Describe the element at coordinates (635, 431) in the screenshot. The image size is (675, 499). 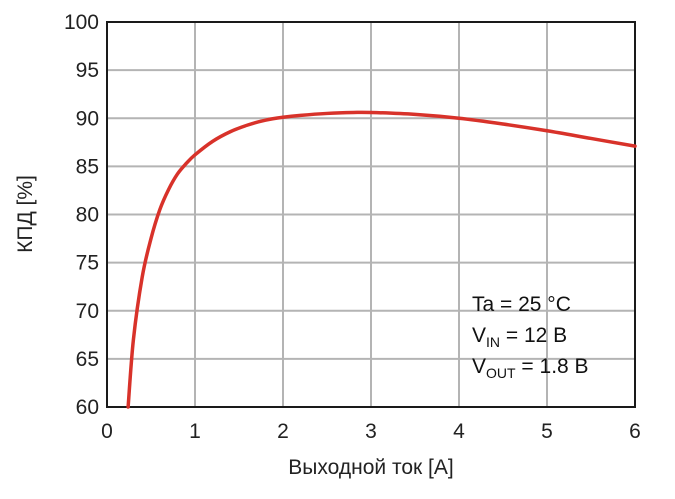
I see `x-tick-label-6: 6` at that location.